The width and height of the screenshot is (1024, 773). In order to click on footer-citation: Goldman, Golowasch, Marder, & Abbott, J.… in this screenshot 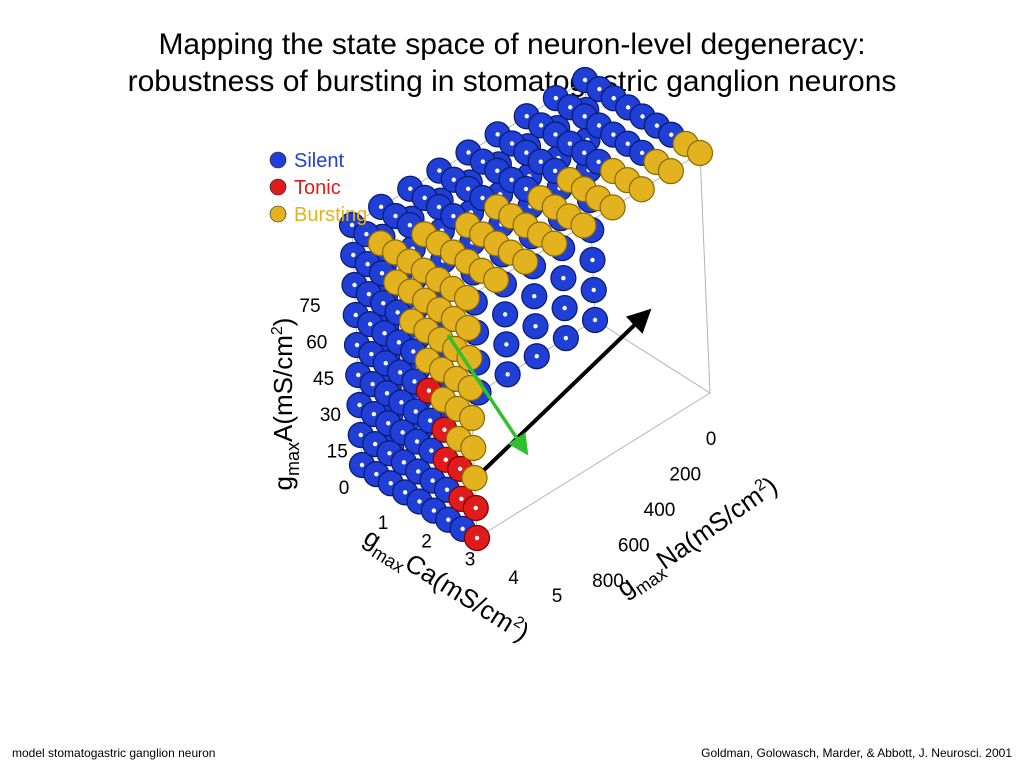, I will do `click(856, 753)`.